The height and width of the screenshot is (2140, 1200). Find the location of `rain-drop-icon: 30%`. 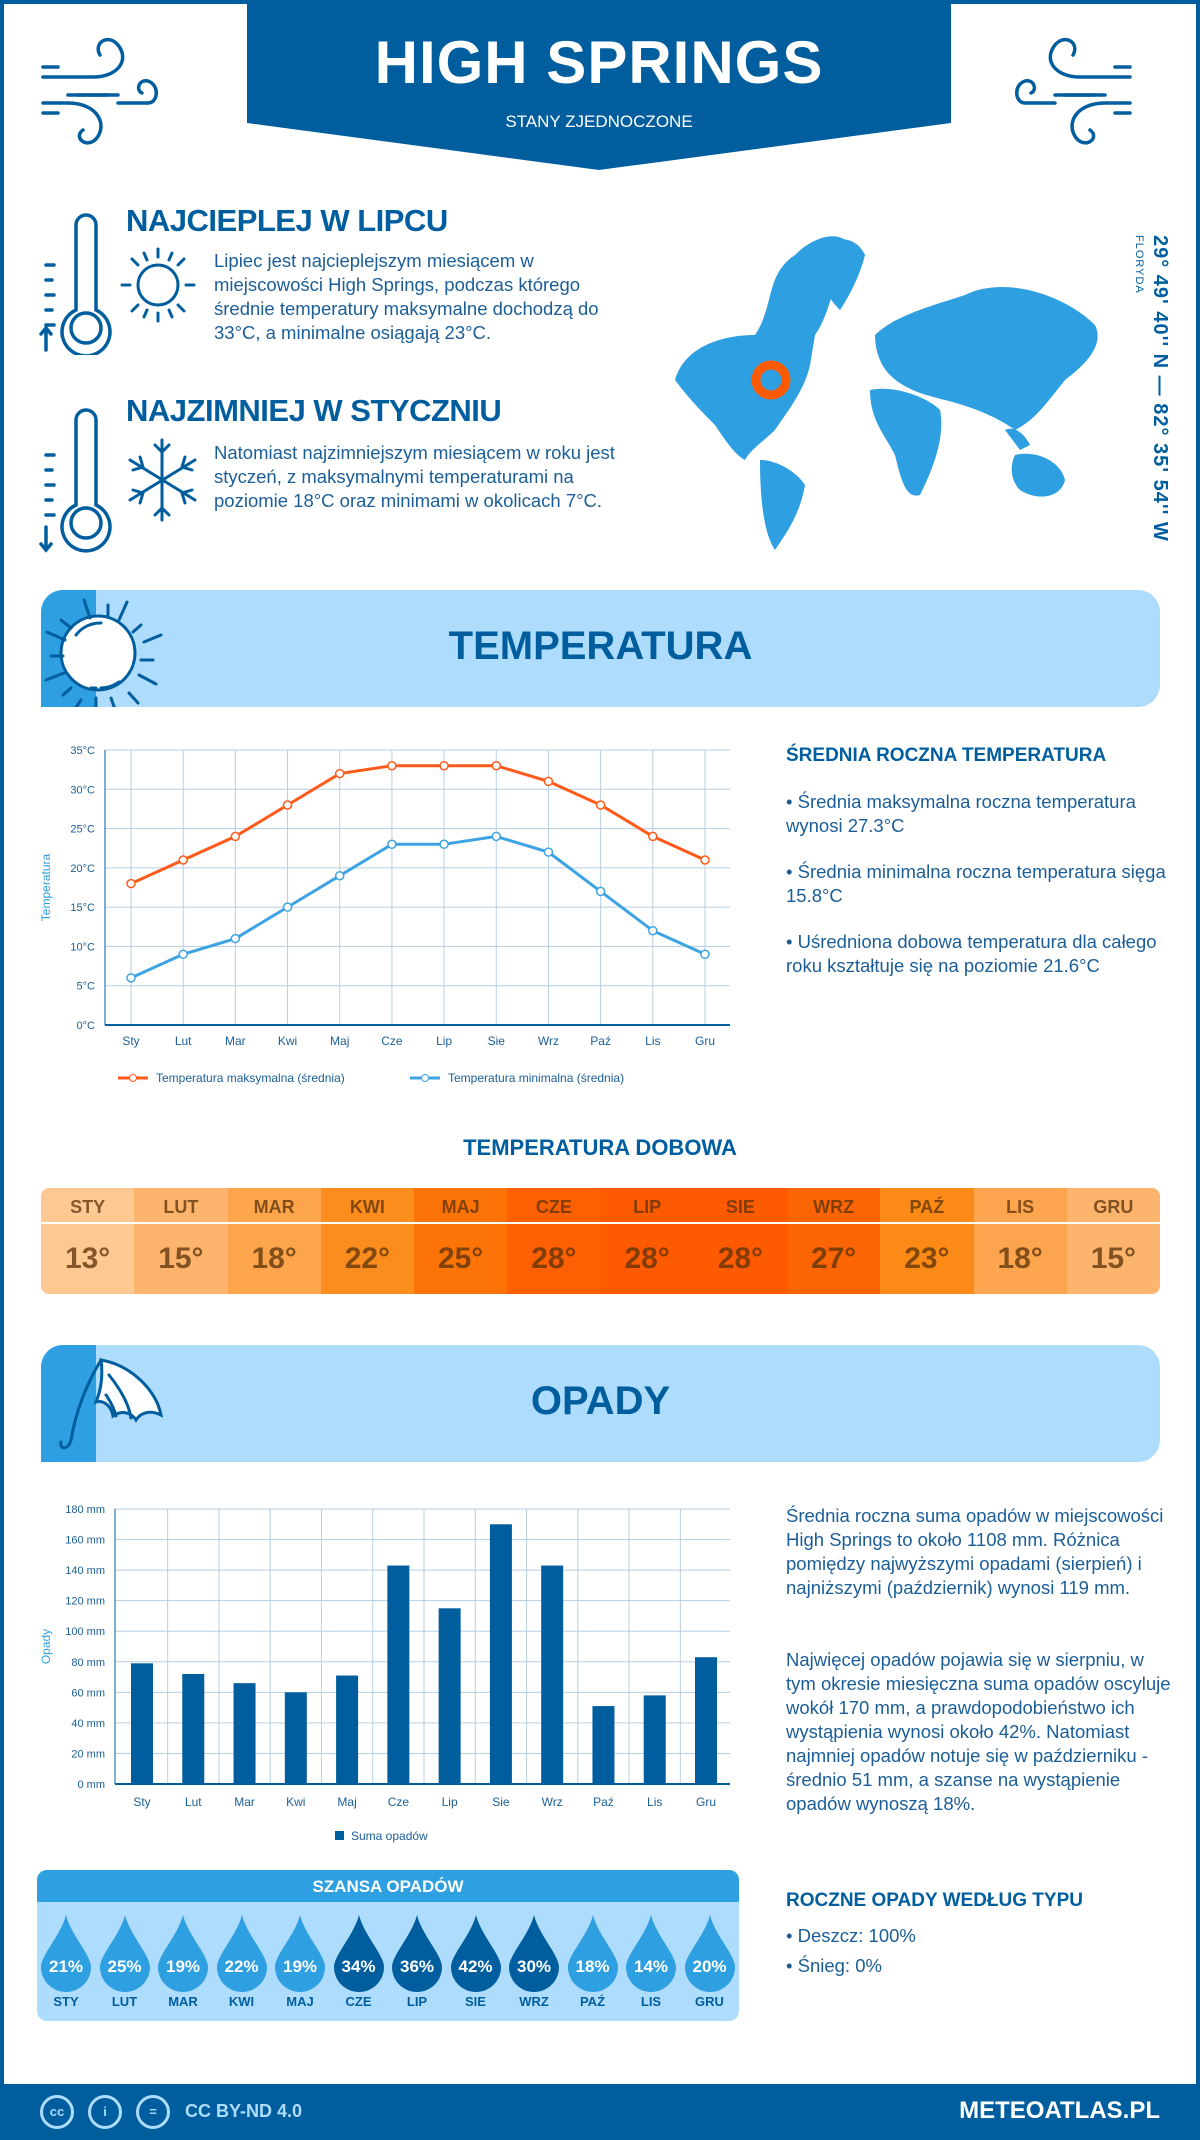

rain-drop-icon: 30% is located at coordinates (534, 1953).